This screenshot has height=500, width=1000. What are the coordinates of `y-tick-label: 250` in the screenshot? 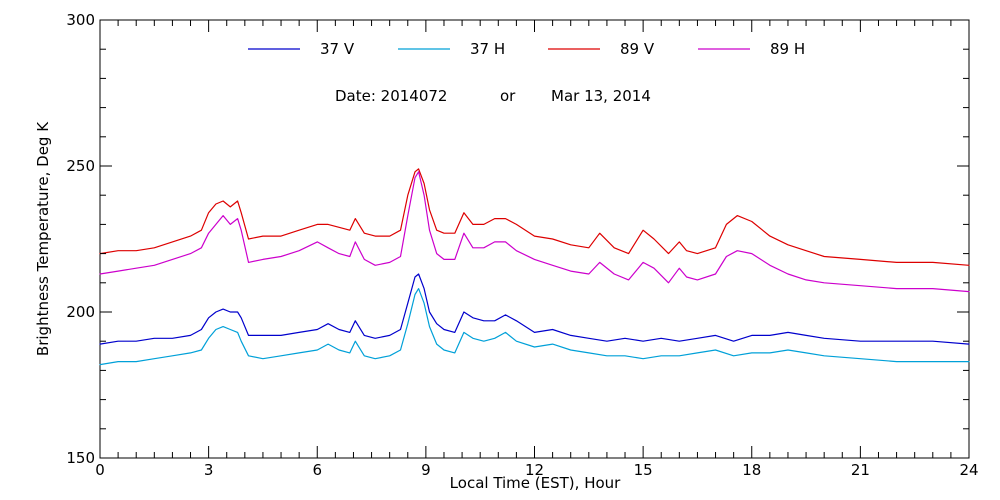 It's located at (80, 166).